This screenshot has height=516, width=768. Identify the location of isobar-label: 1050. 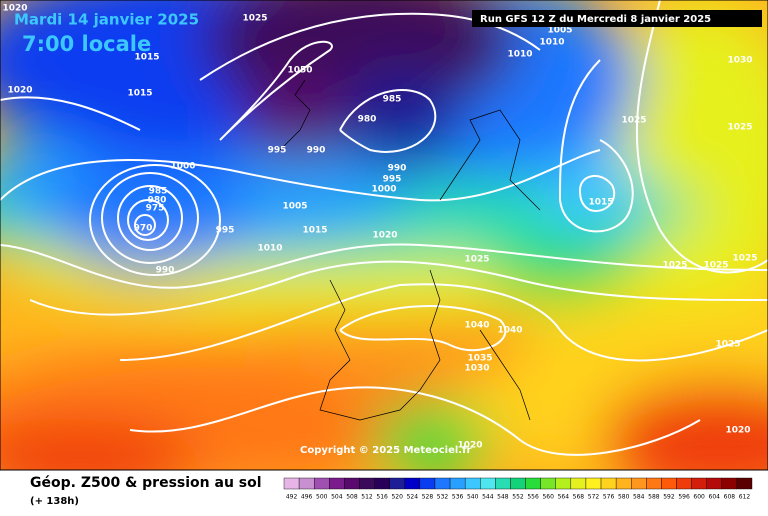
(299, 71).